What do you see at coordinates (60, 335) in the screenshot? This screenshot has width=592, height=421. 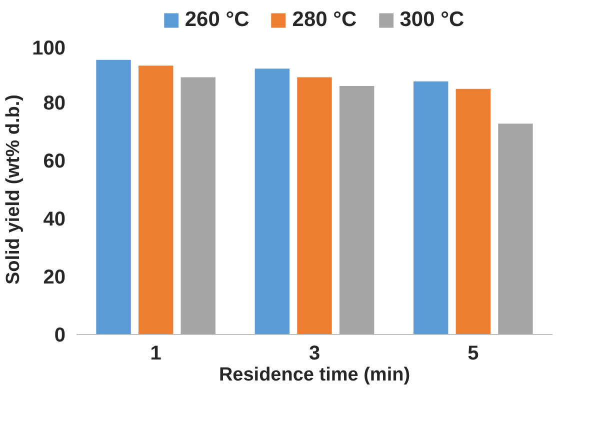 I see `y-tick-label: 0` at bounding box center [60, 335].